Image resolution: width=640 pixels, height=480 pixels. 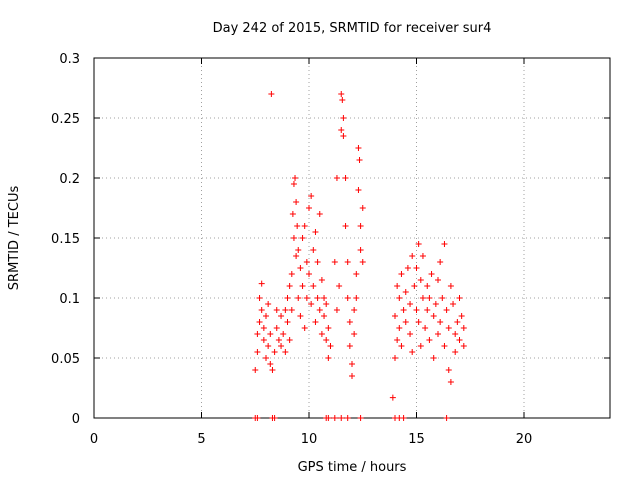 I want to click on x-tick-label: 10, so click(x=309, y=439).